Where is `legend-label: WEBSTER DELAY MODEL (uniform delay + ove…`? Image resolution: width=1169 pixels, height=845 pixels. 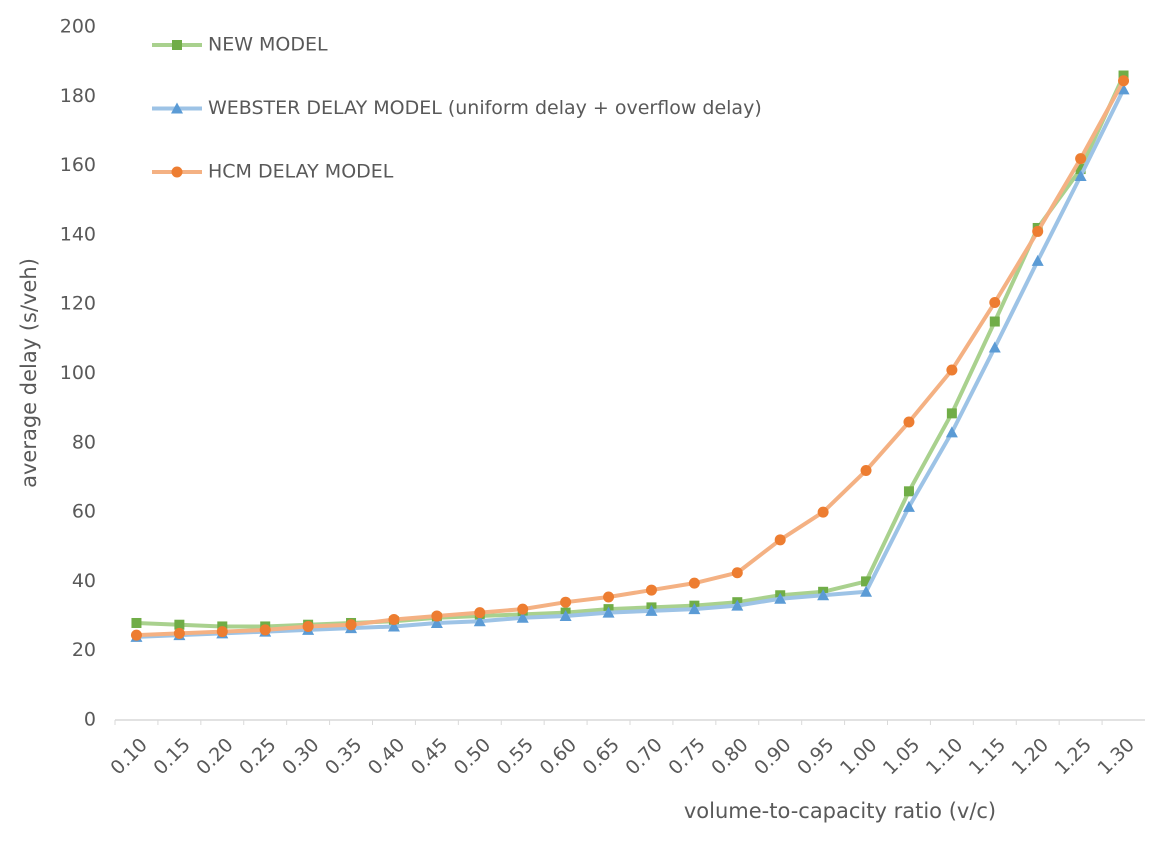 legend-label: WEBSTER DELAY MODEL (uniform delay + ove… is located at coordinates (485, 108).